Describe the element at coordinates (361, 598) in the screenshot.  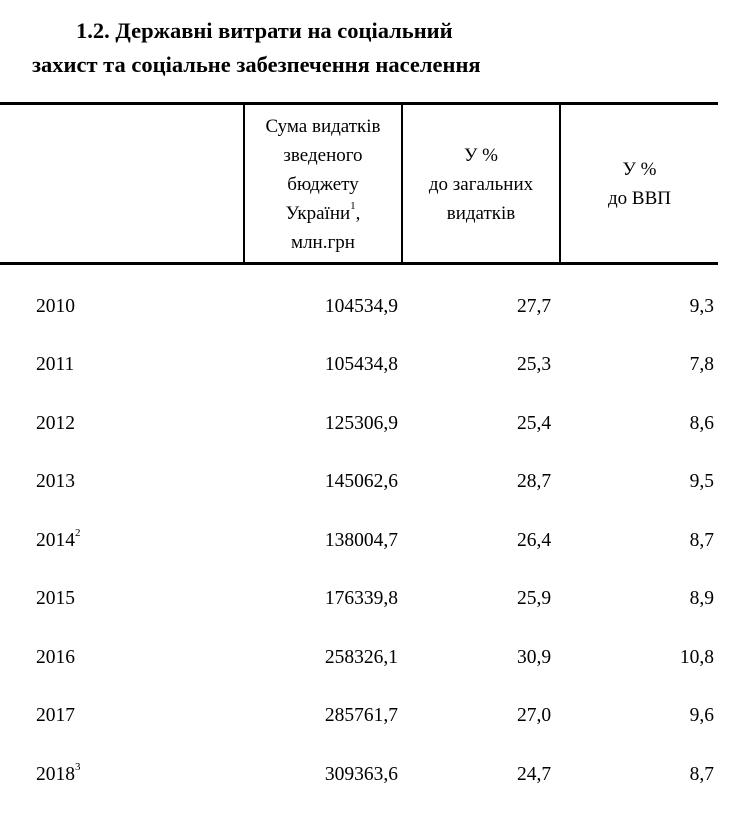
I see `budget-sum-cell: 176339,8` at that location.